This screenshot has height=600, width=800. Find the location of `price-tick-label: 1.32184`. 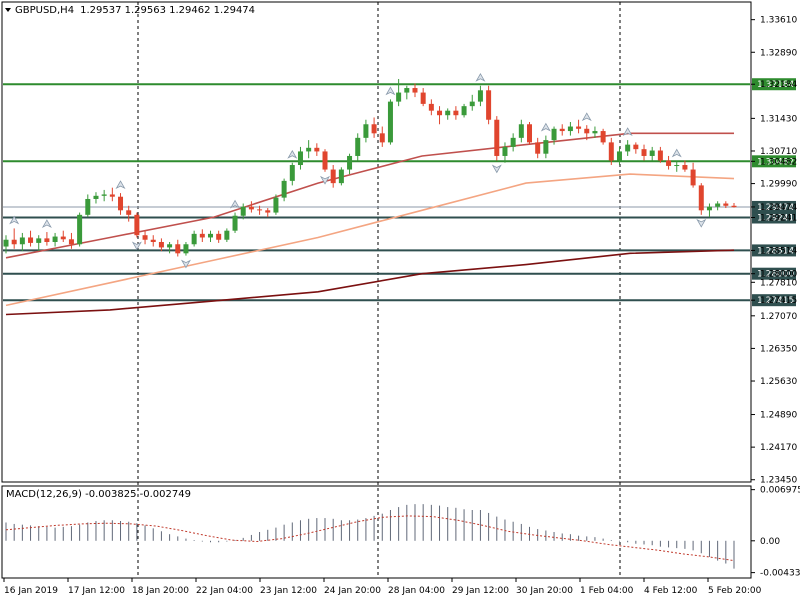

price-tick-label: 1.32184 is located at coordinates (778, 85).